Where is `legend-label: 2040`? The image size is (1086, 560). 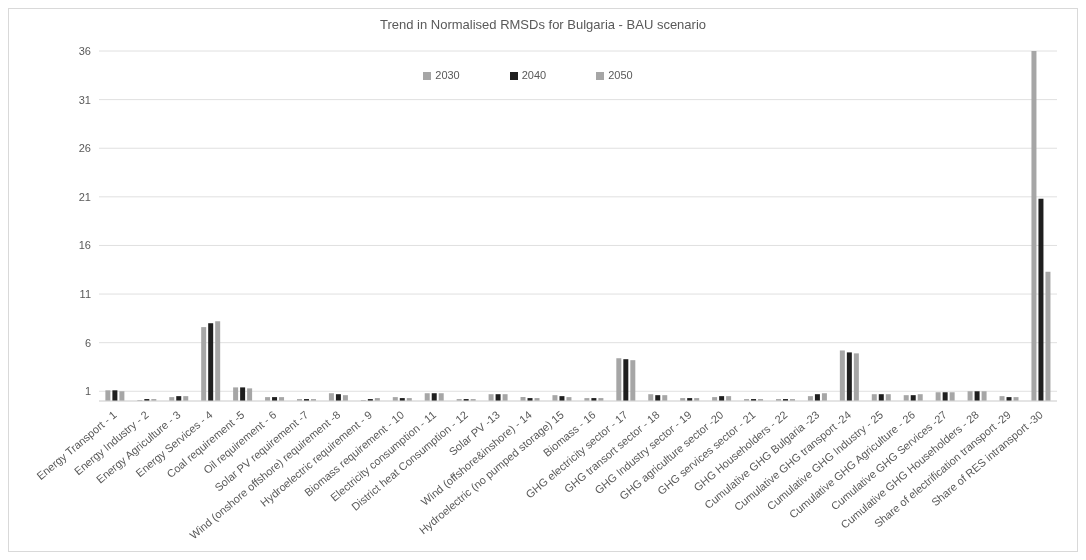
legend-label: 2040 is located at coordinates (534, 75).